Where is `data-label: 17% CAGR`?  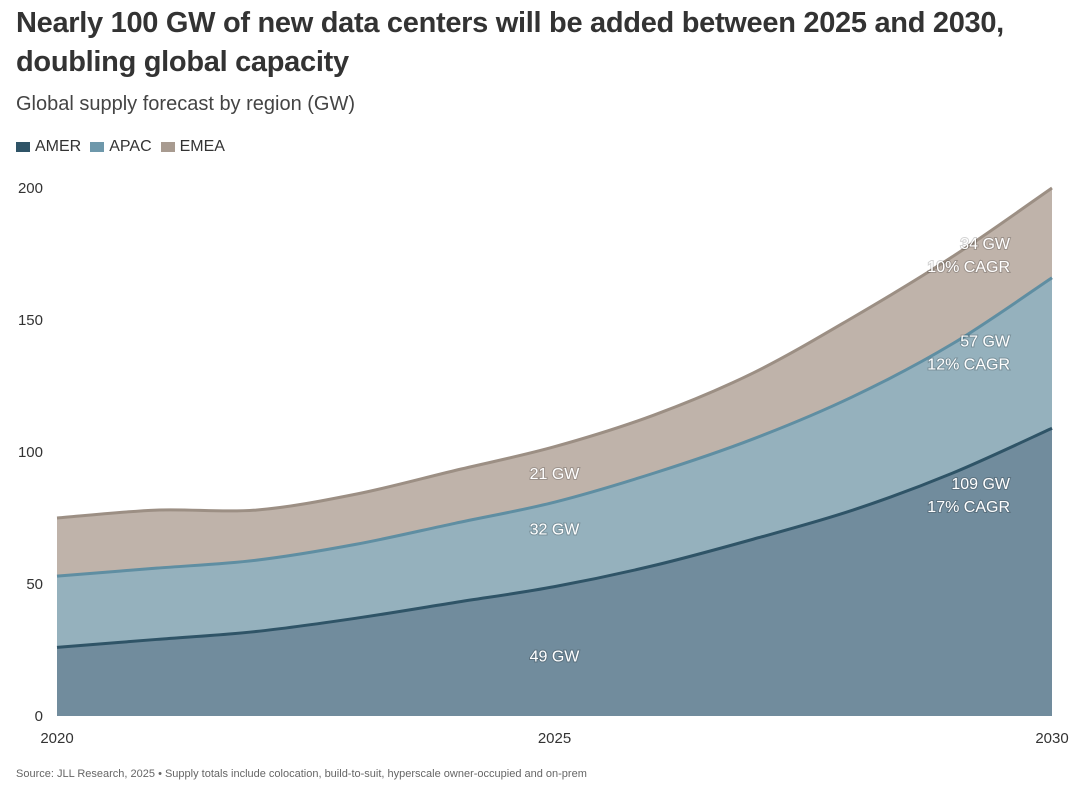 data-label: 17% CAGR is located at coordinates (968, 507).